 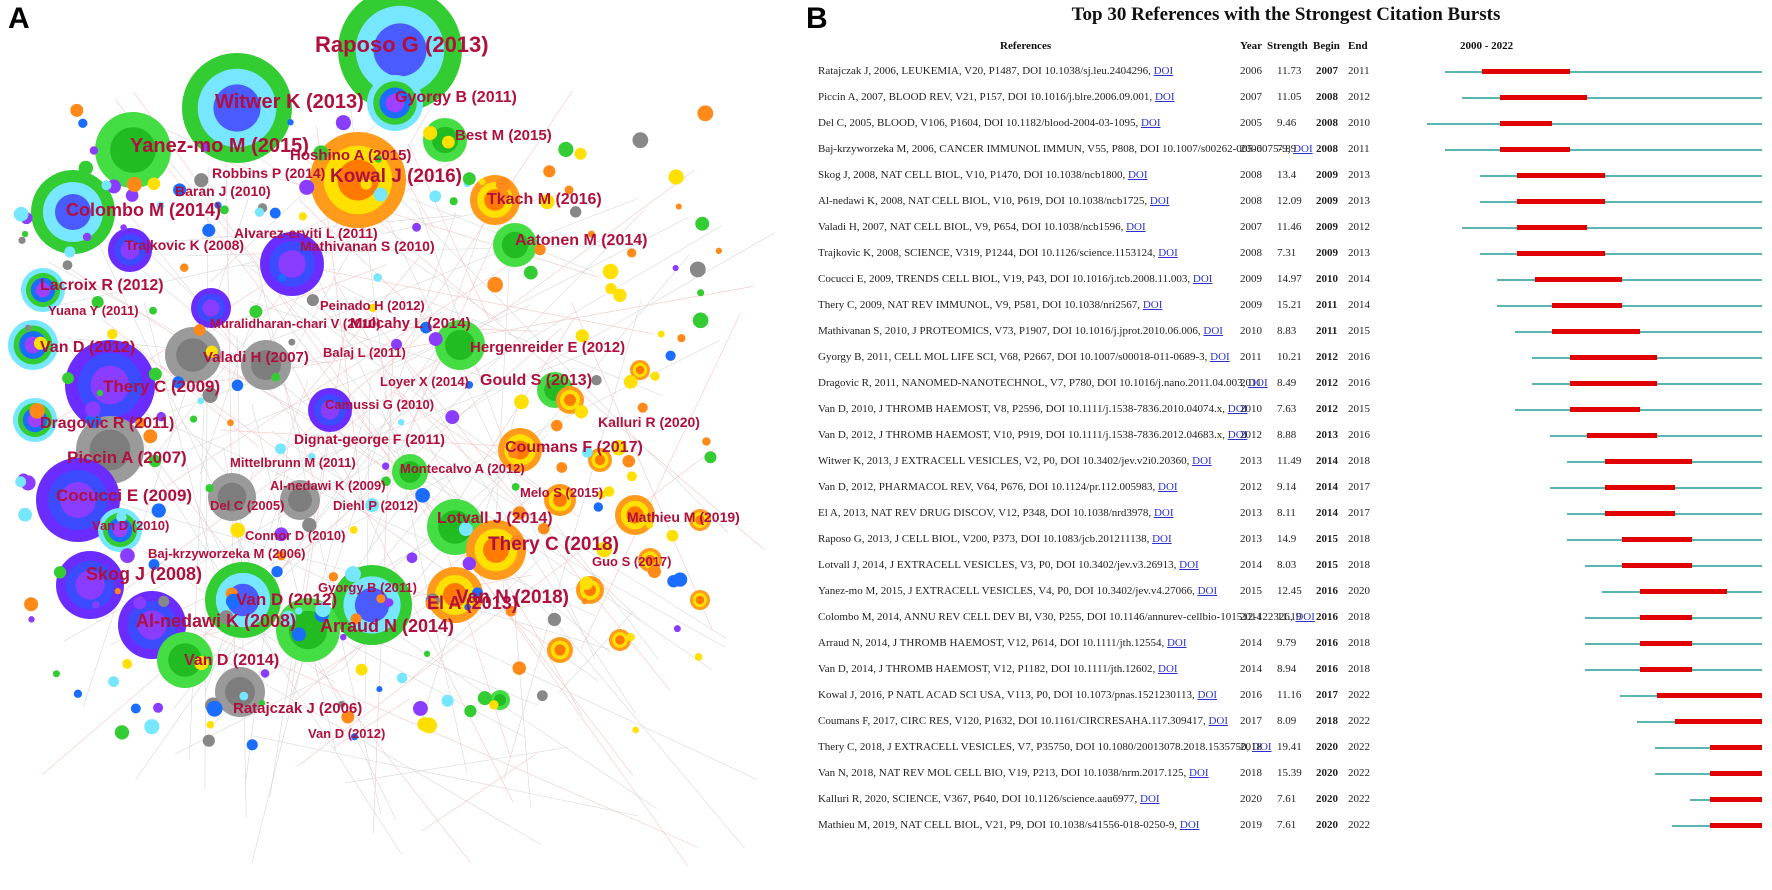 What do you see at coordinates (1251, 331) in the screenshot?
I see `year-cell: 2010` at bounding box center [1251, 331].